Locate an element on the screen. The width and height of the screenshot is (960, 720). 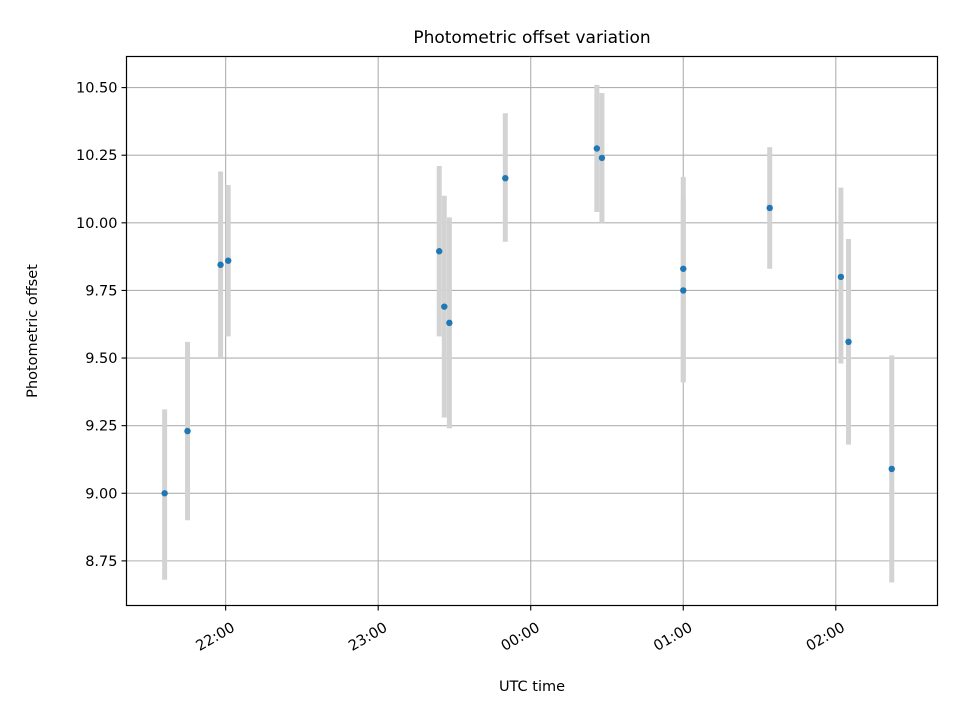
y-tick-label: 10.50 is located at coordinates (97, 89).